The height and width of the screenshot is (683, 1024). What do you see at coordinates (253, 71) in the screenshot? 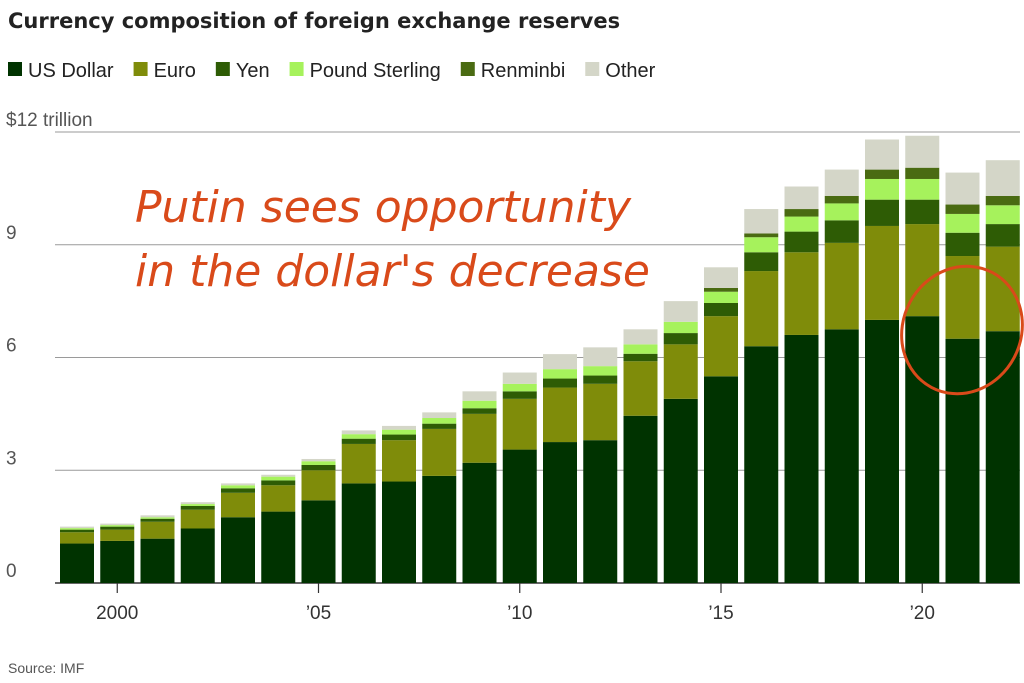
I see `legend-label-2: Yen` at bounding box center [253, 71].